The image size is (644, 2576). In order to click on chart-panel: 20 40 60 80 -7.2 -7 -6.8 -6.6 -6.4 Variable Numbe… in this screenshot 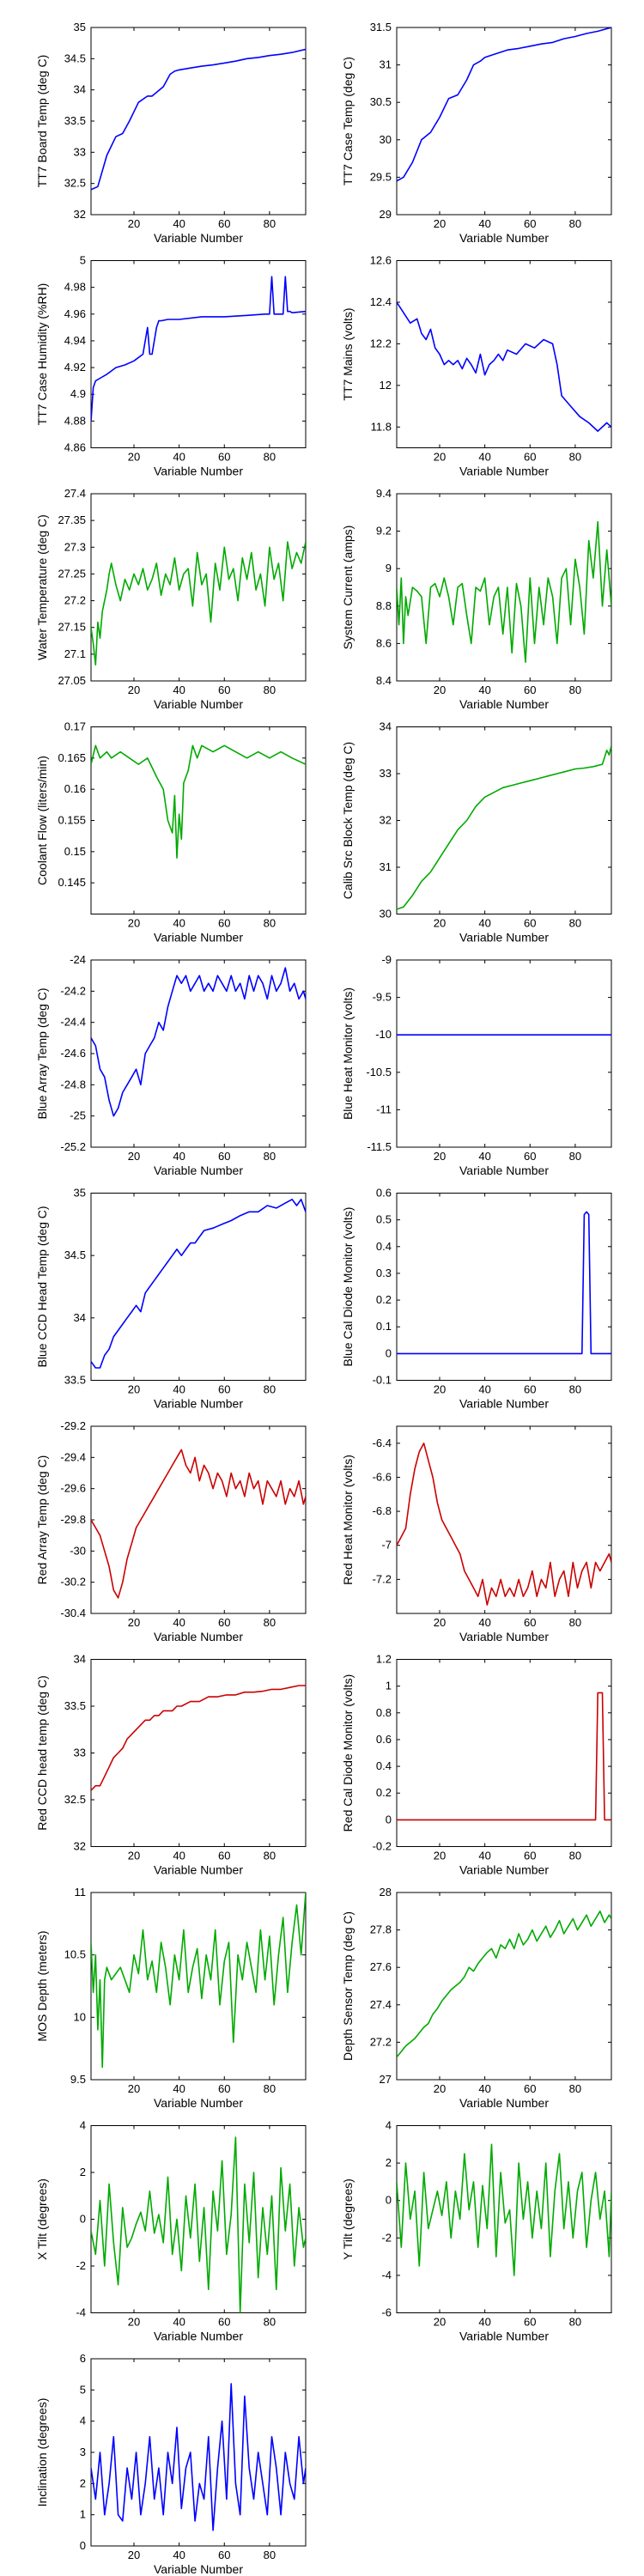, I will do `click(477, 1534)`.